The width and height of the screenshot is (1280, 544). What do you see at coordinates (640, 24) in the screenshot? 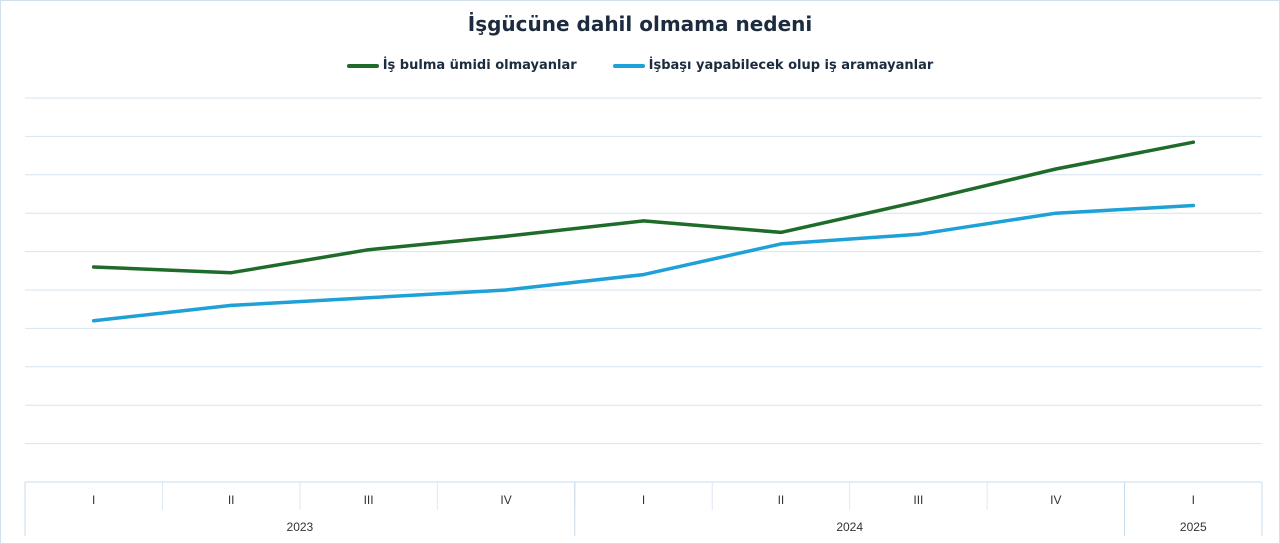
I see `chart-title: İşgücüne dahil olmama nedeni` at bounding box center [640, 24].